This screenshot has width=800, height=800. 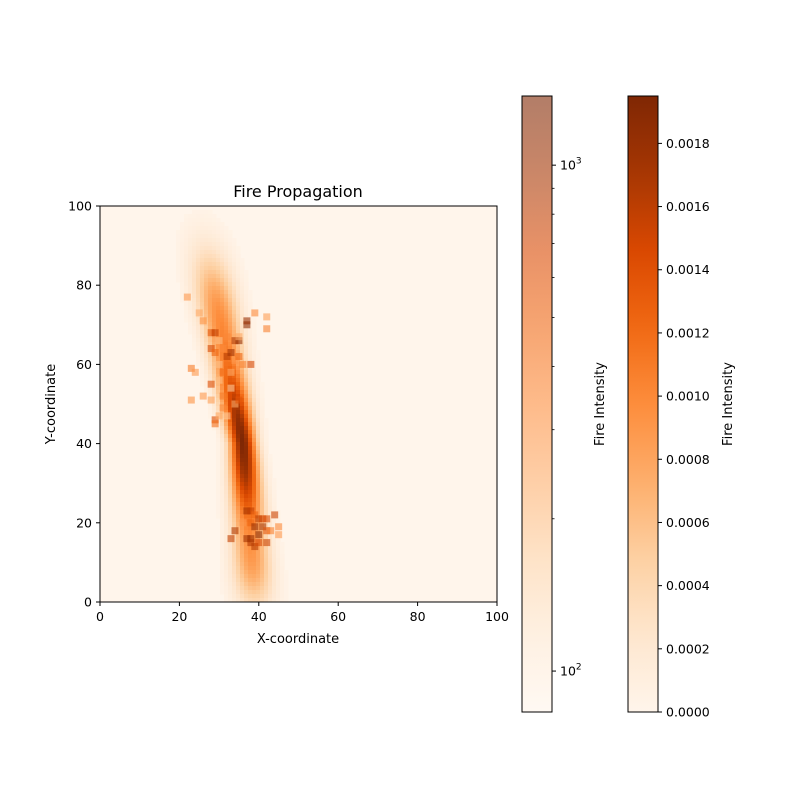 I want to click on colorbar-linear-tick-label: 0.0016, so click(x=688, y=206).